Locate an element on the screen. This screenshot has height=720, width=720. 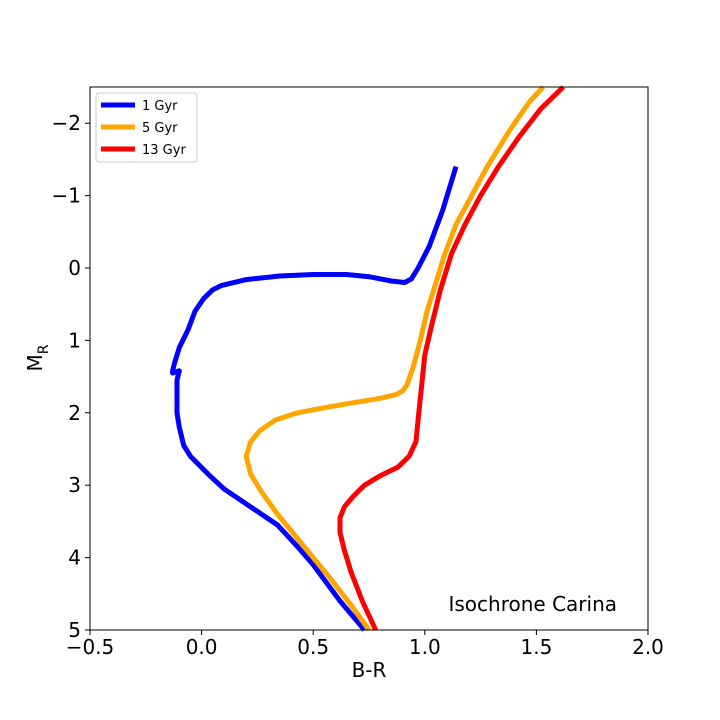
y-ticks: −2 −1 0 1 2 3 4 5 is located at coordinates (71, 376).